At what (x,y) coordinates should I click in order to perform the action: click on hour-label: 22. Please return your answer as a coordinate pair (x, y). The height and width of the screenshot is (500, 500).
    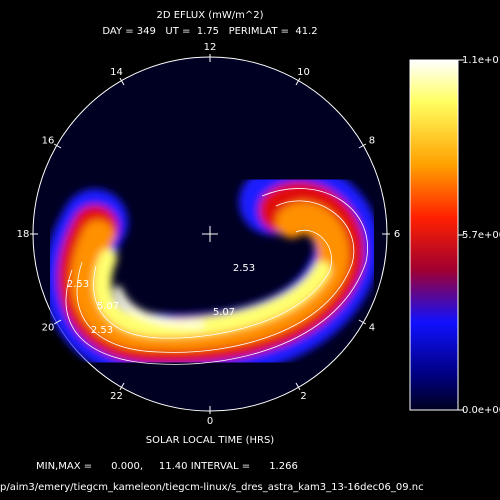
    Looking at the image, I should click on (116, 396).